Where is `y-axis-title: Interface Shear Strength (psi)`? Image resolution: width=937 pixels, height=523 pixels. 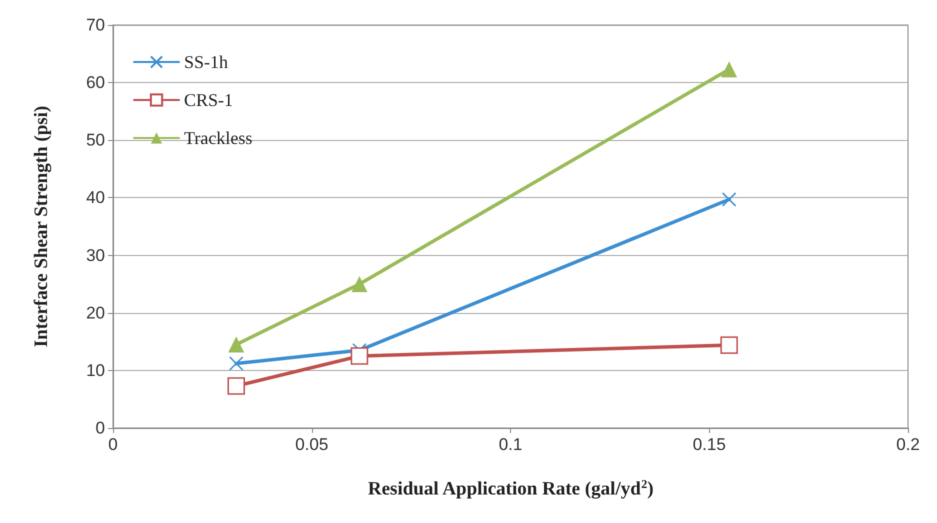
y-axis-title: Interface Shear Strength (psi) is located at coordinates (41, 227).